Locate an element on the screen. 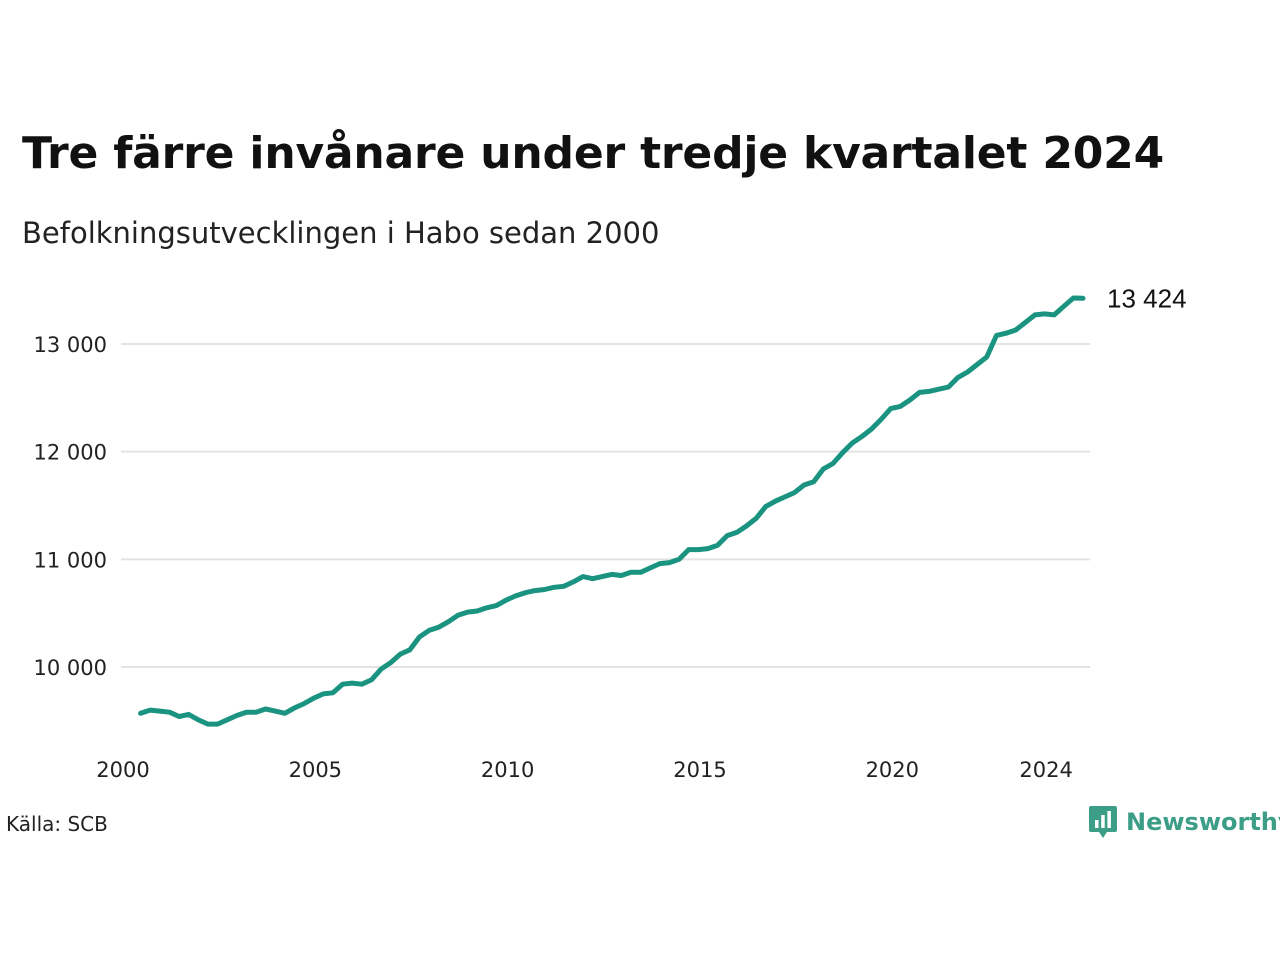 This screenshot has width=1280, height=960. y-tick-label: 13 000 is located at coordinates (70, 345).